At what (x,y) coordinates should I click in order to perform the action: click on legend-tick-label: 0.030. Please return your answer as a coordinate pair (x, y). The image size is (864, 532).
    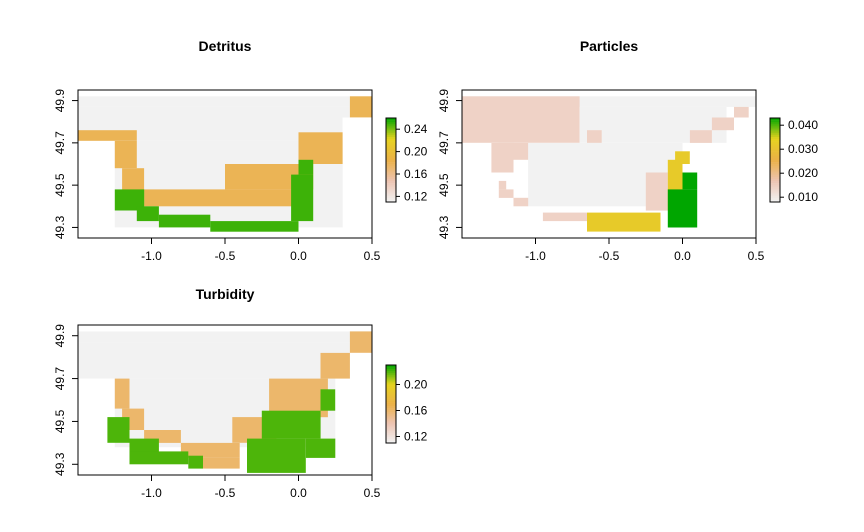
    Looking at the image, I should click on (803, 149).